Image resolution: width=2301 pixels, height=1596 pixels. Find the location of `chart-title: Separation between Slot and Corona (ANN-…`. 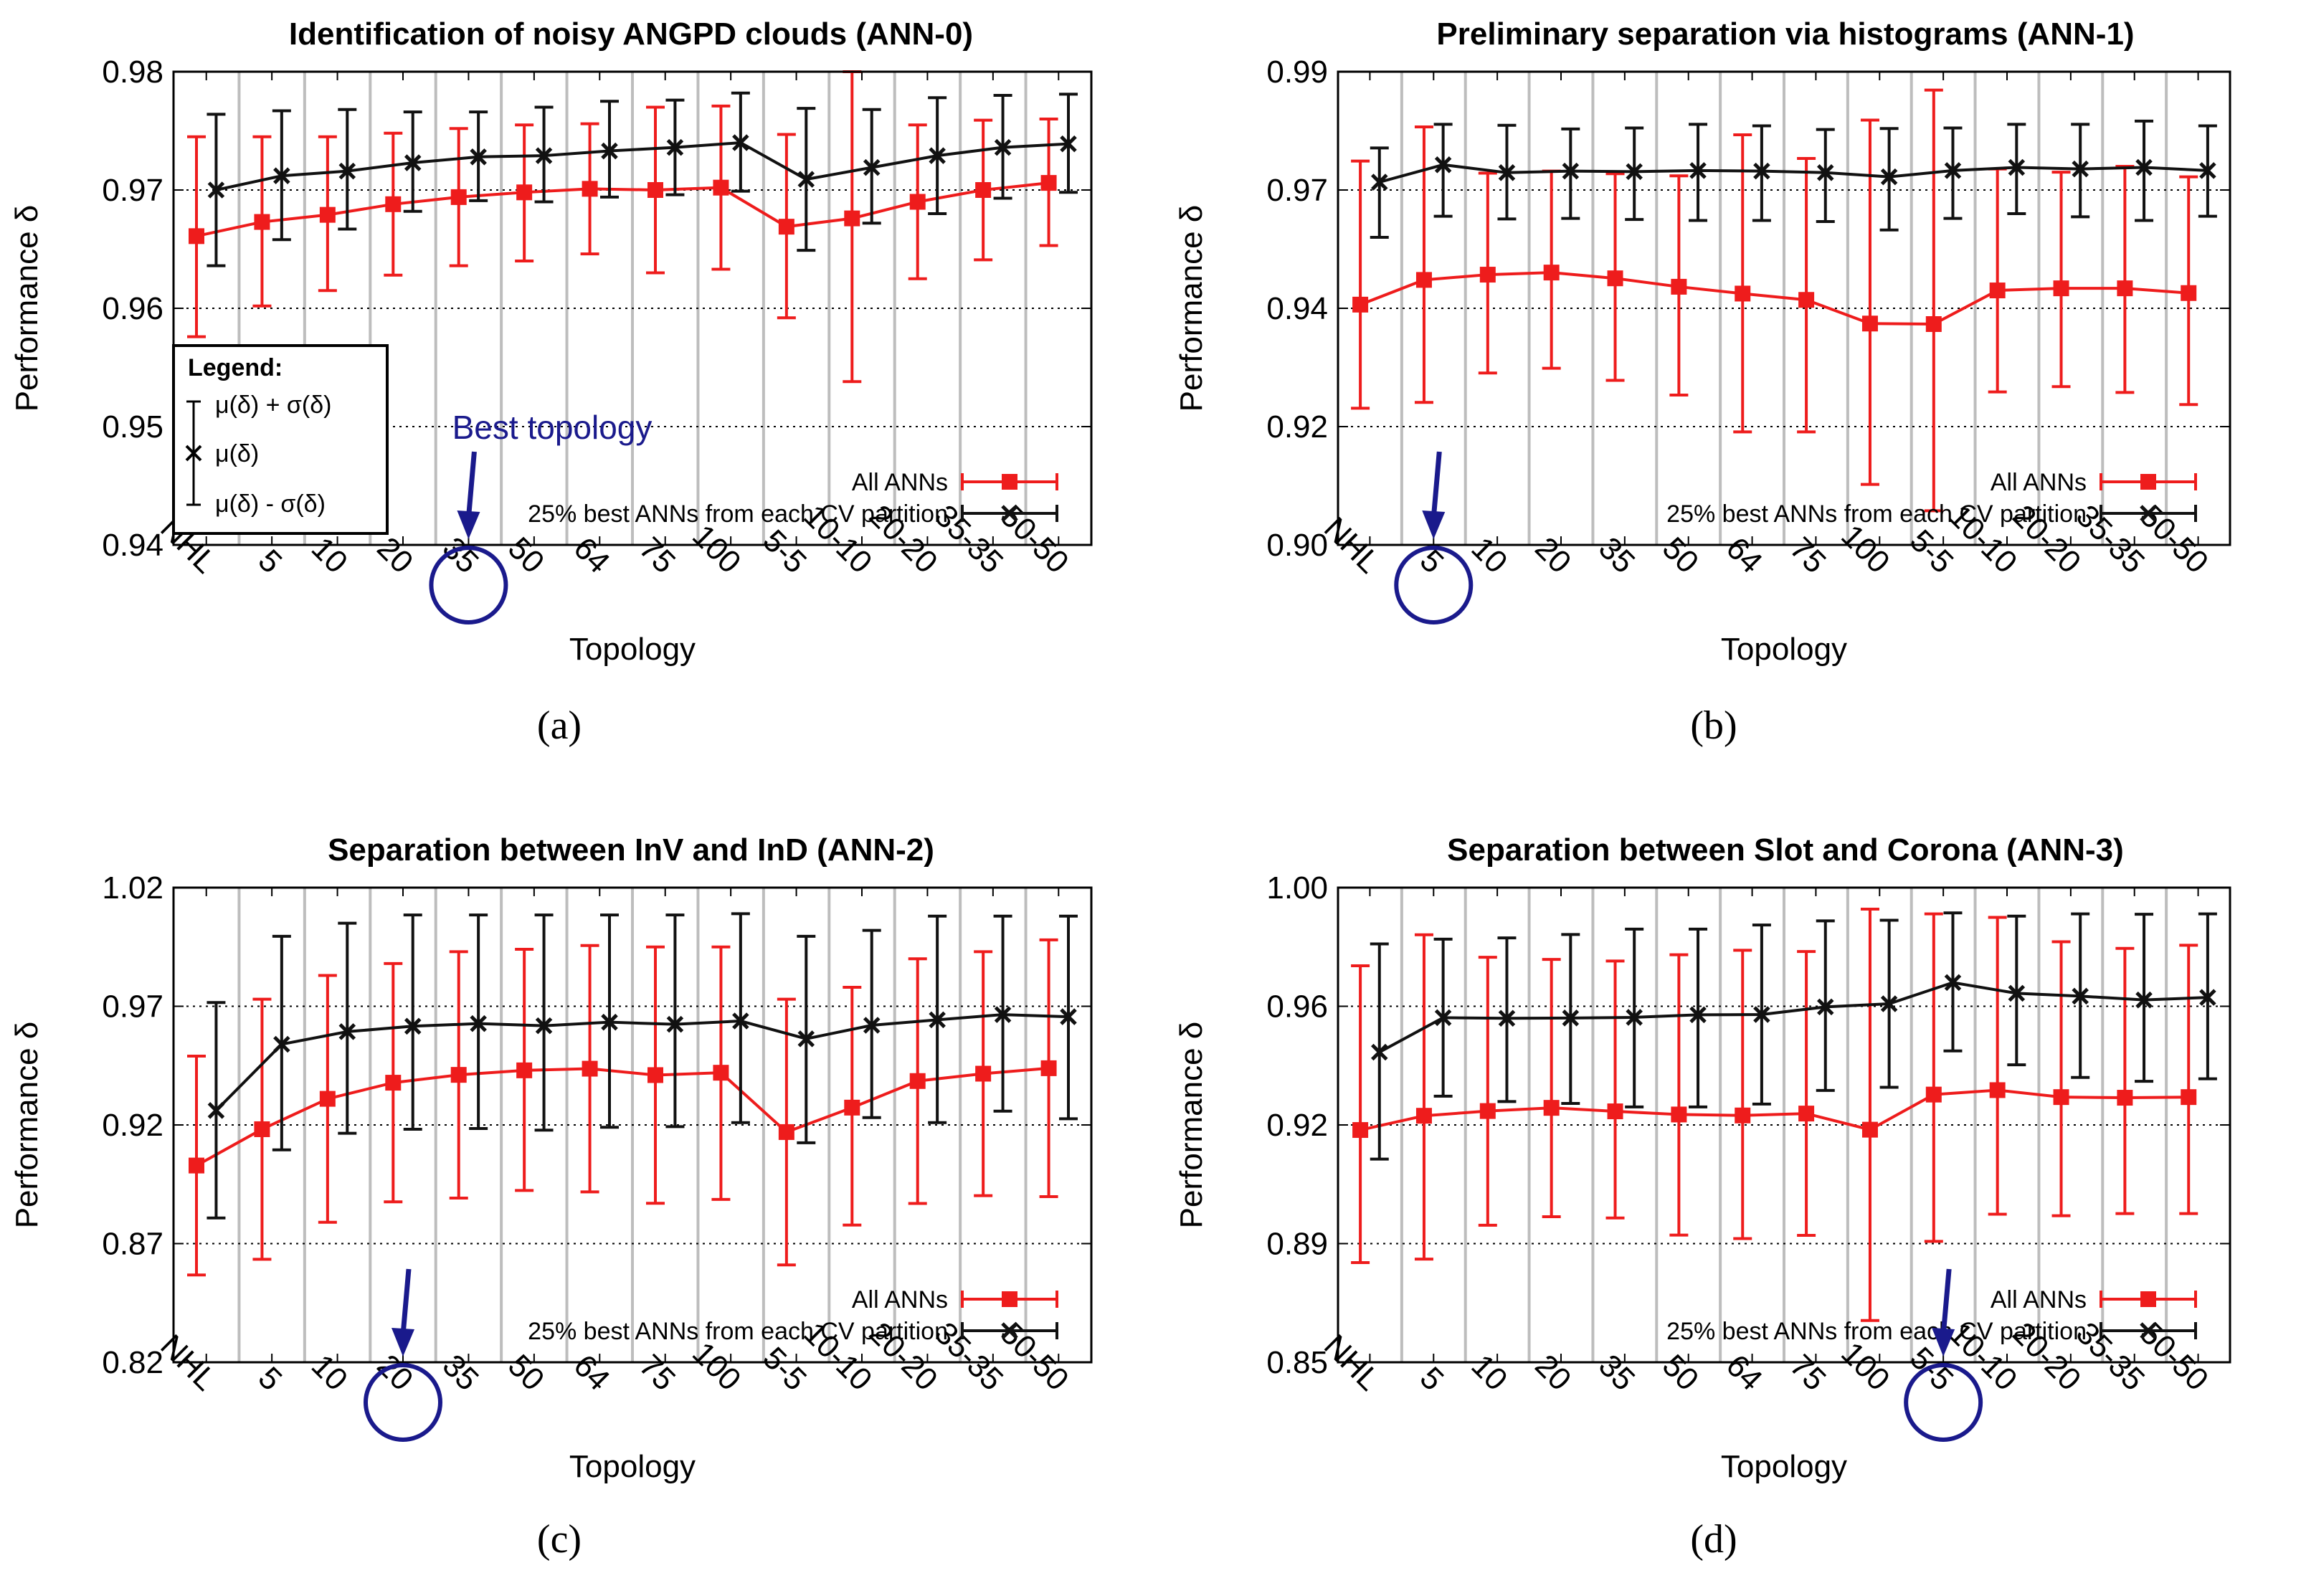

chart-title: Separation between Slot and Corona (ANN-… is located at coordinates (1785, 850).